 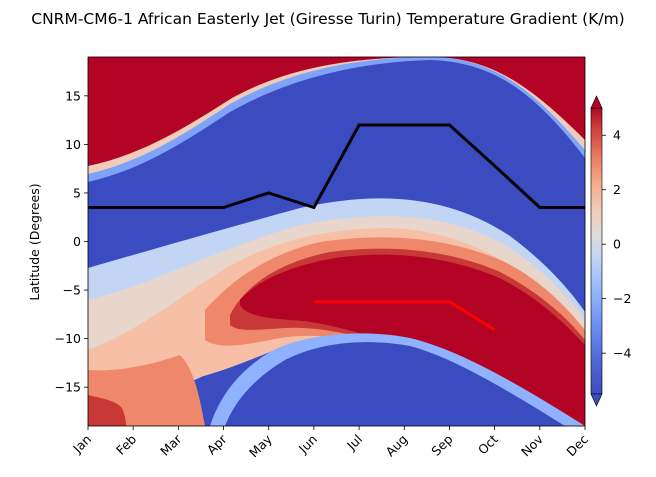 What do you see at coordinates (404, 316) in the screenshot?
I see `series-line-red` at bounding box center [404, 316].